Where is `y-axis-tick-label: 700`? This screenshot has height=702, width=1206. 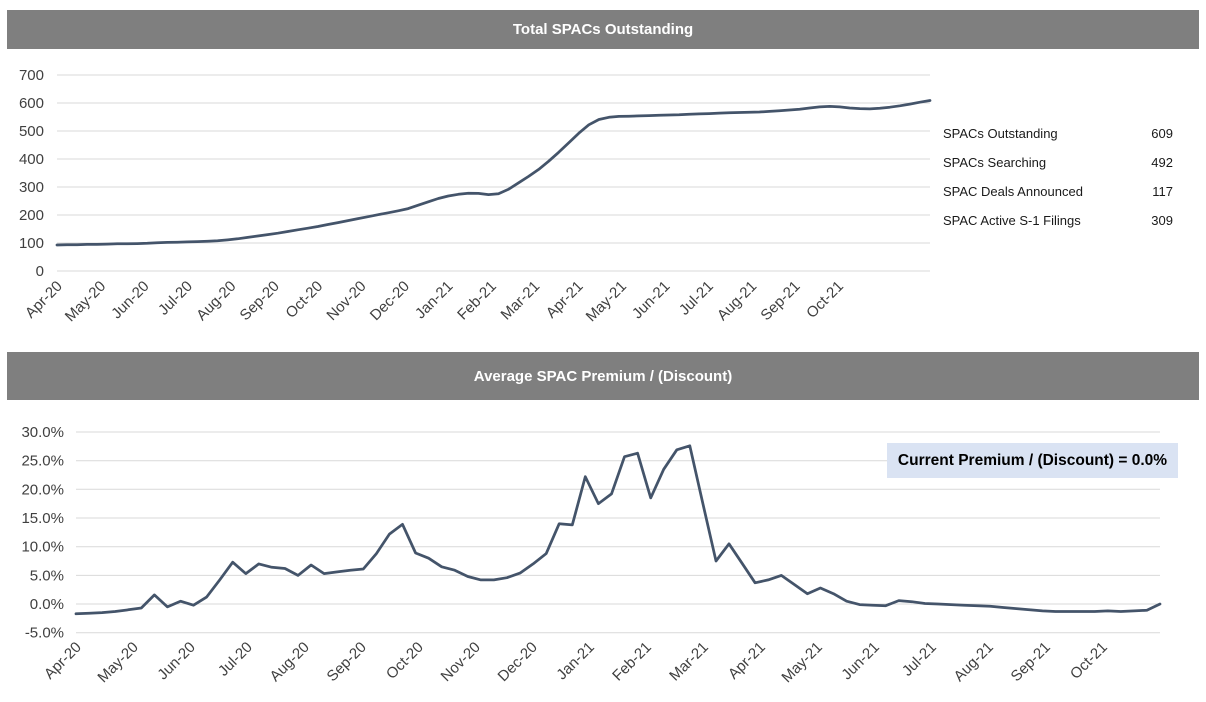
y-axis-tick-label: 700 is located at coordinates (31, 75).